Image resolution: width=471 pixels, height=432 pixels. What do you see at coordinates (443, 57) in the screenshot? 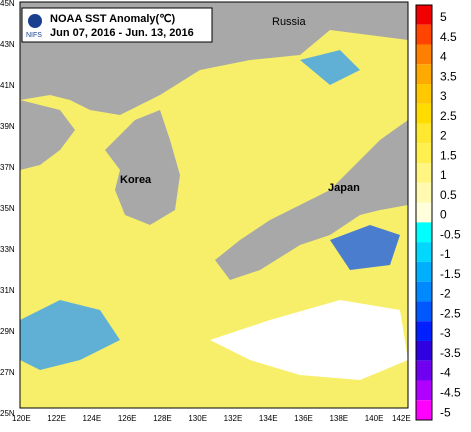
I see `colorbar-label: 4` at bounding box center [443, 57].